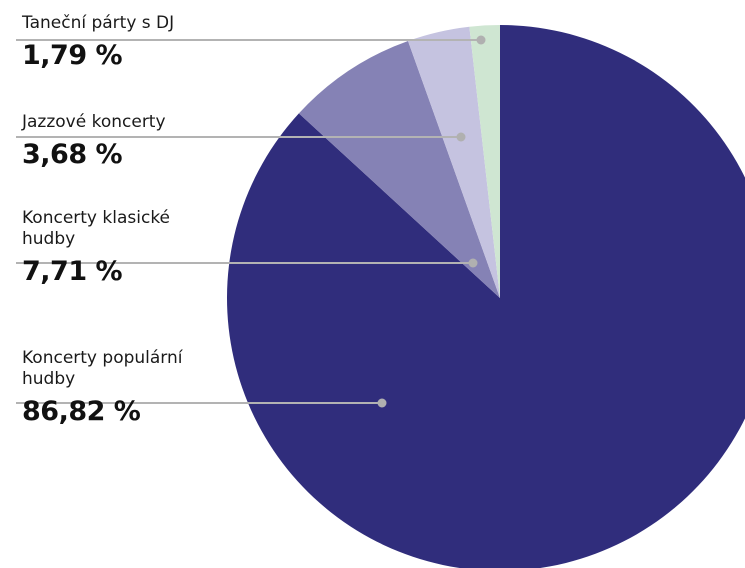  What do you see at coordinates (72, 271) in the screenshot?
I see `legend-value-classical: 7,71 %` at bounding box center [72, 271].